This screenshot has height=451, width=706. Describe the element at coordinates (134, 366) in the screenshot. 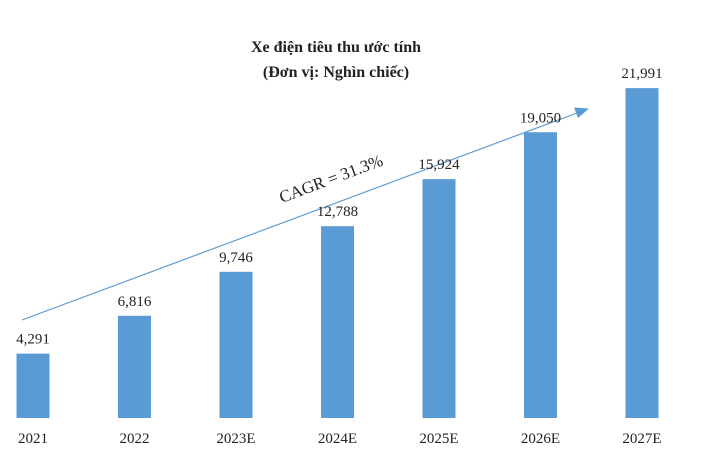

I see `bar-2022` at that location.